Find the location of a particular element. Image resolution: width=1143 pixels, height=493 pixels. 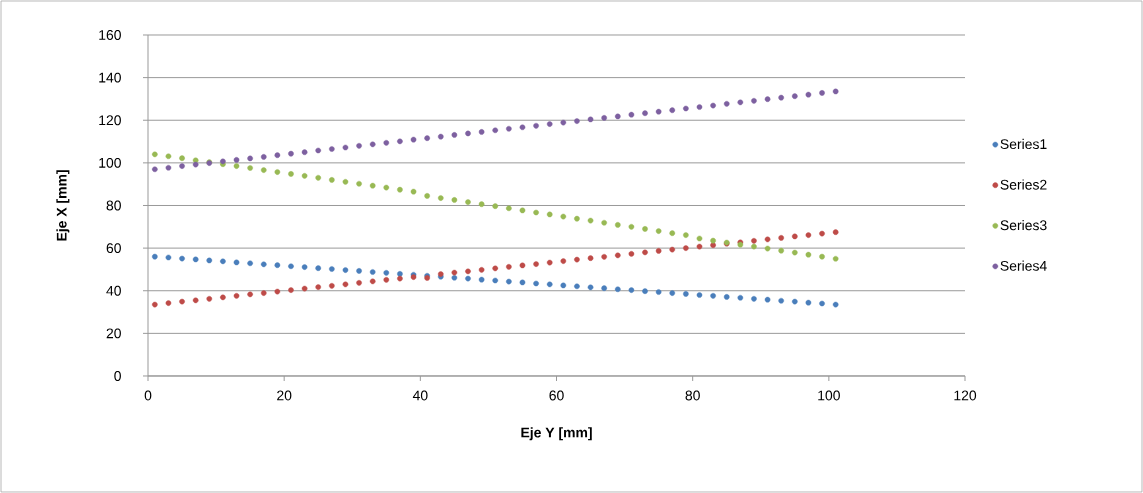

legend-label: Series4 is located at coordinates (1023, 265).